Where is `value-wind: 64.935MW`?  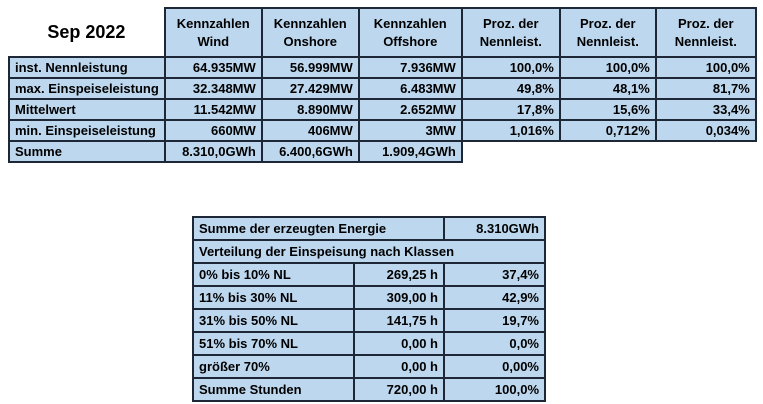
value-wind: 64.935MW is located at coordinates (213, 67).